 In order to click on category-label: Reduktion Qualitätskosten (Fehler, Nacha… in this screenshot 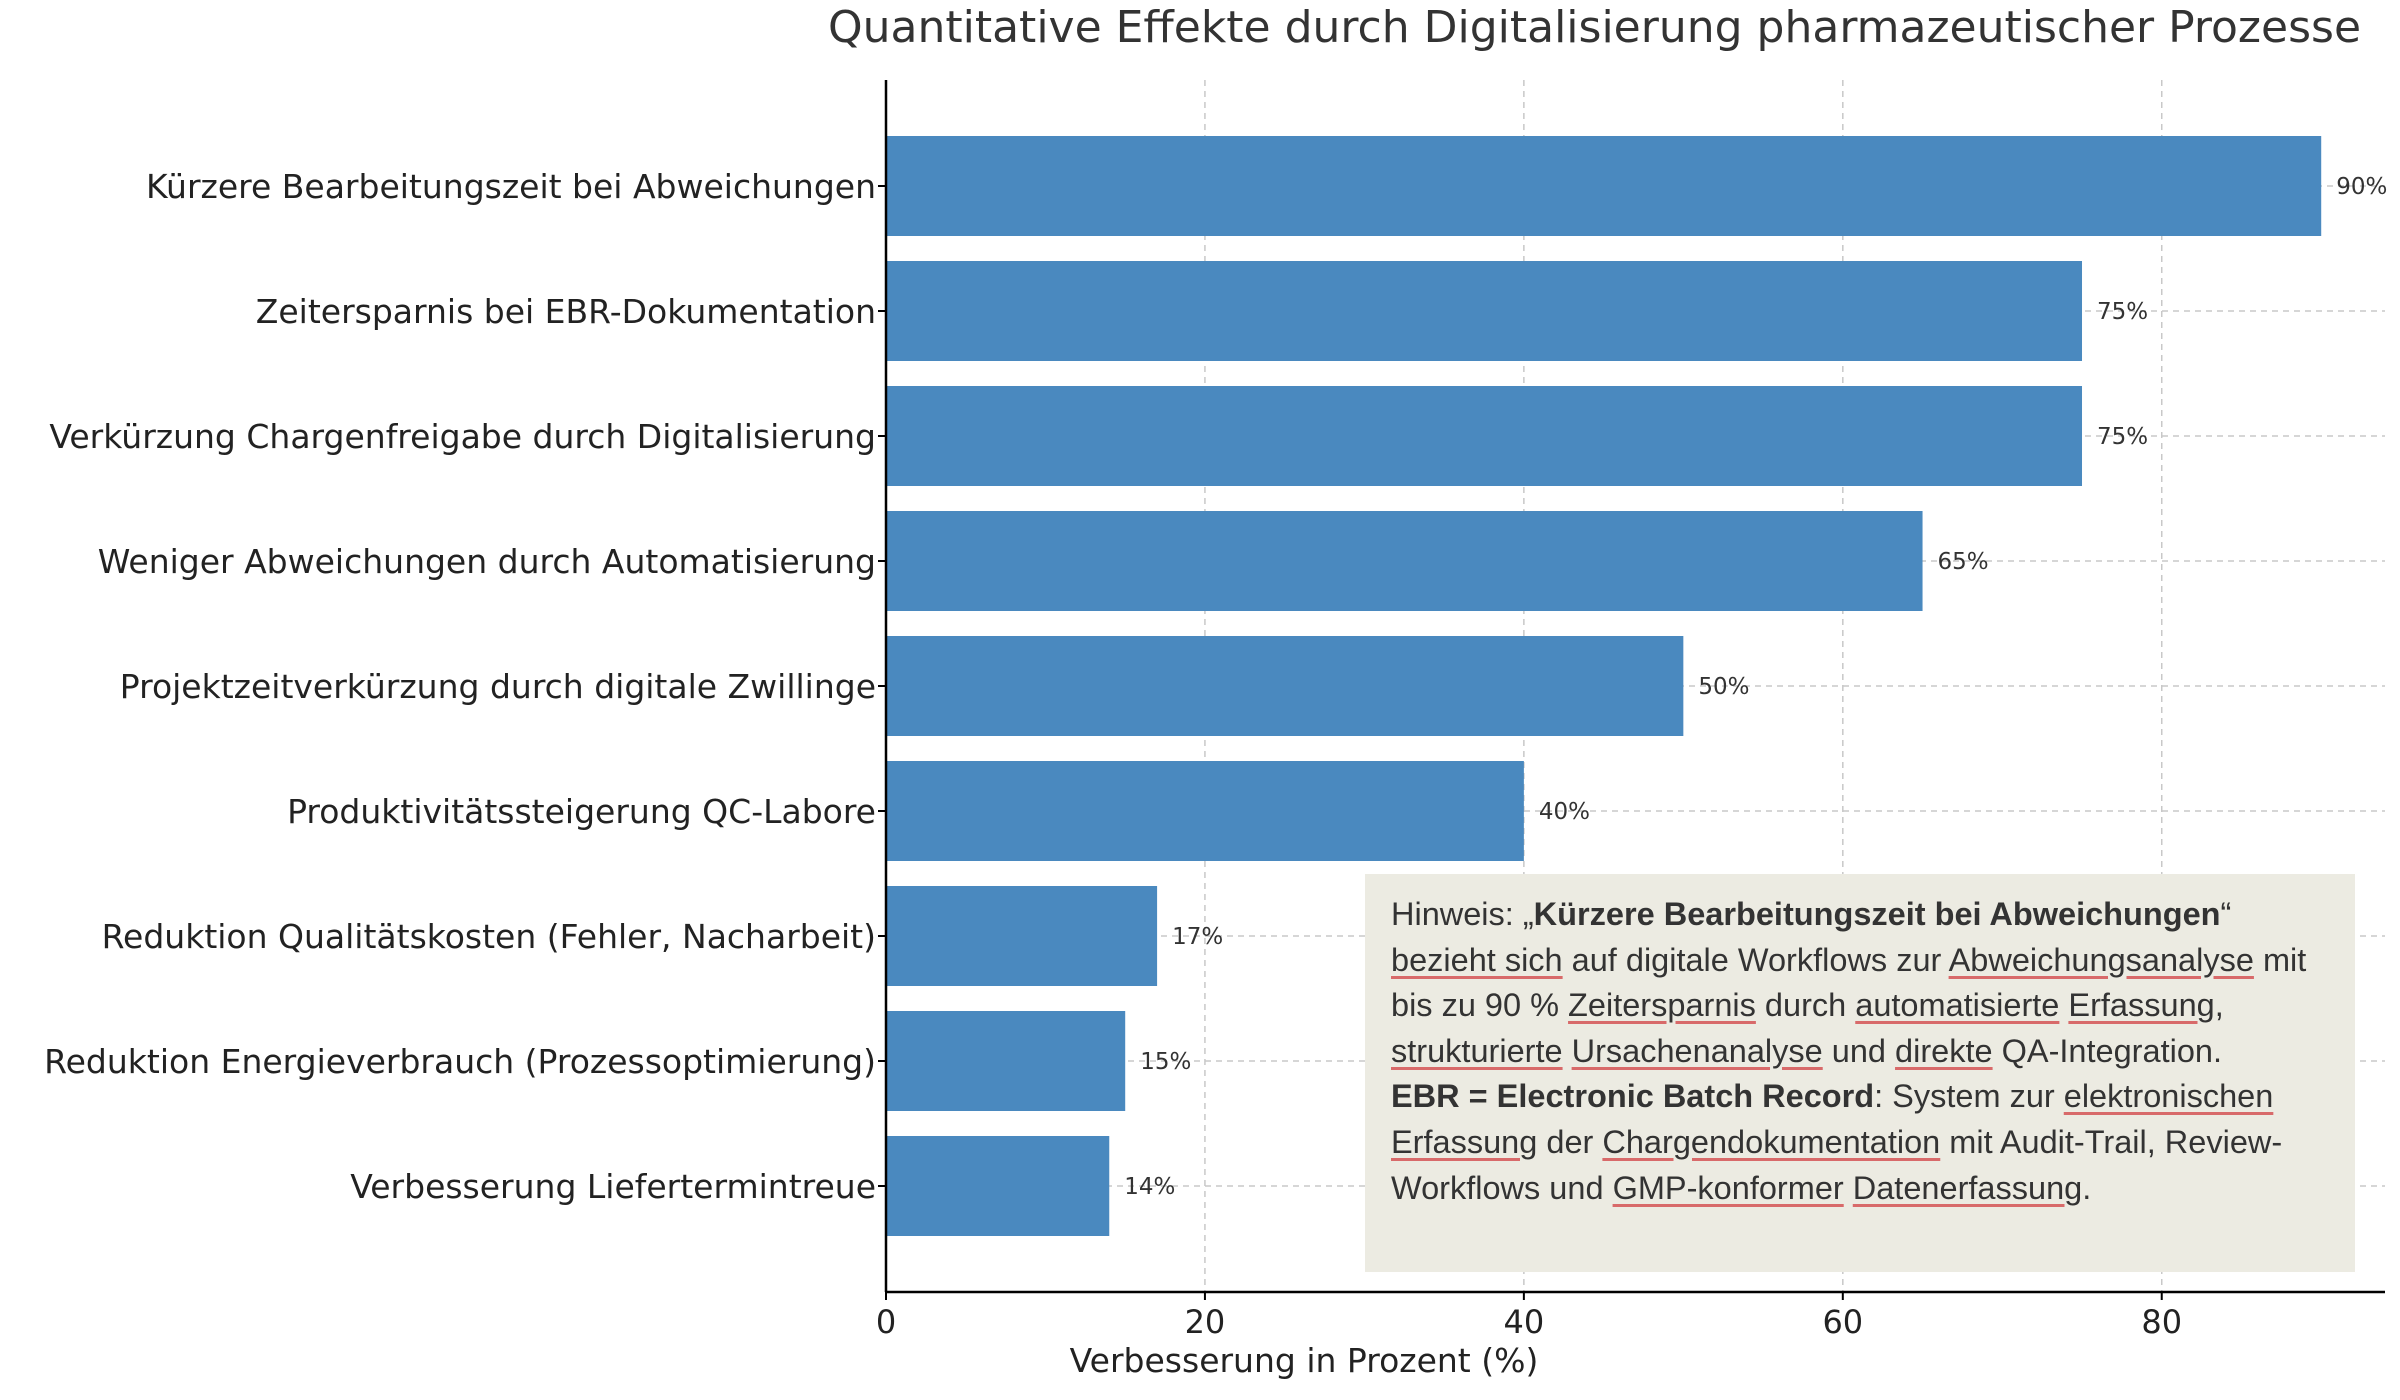, I will do `click(489, 936)`.